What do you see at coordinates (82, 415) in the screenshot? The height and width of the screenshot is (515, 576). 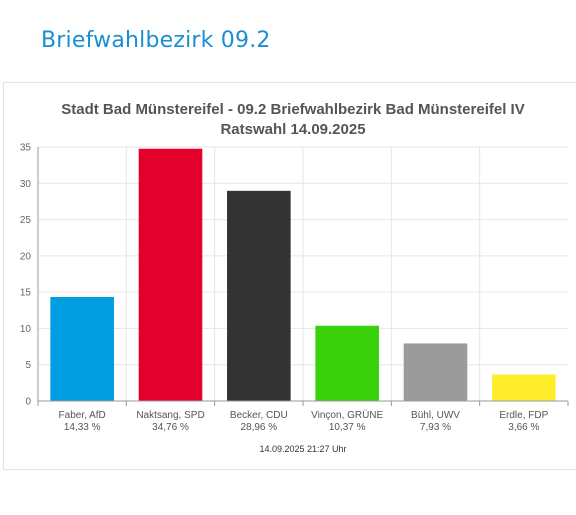 I see `category-label: Faber, AfD` at bounding box center [82, 415].